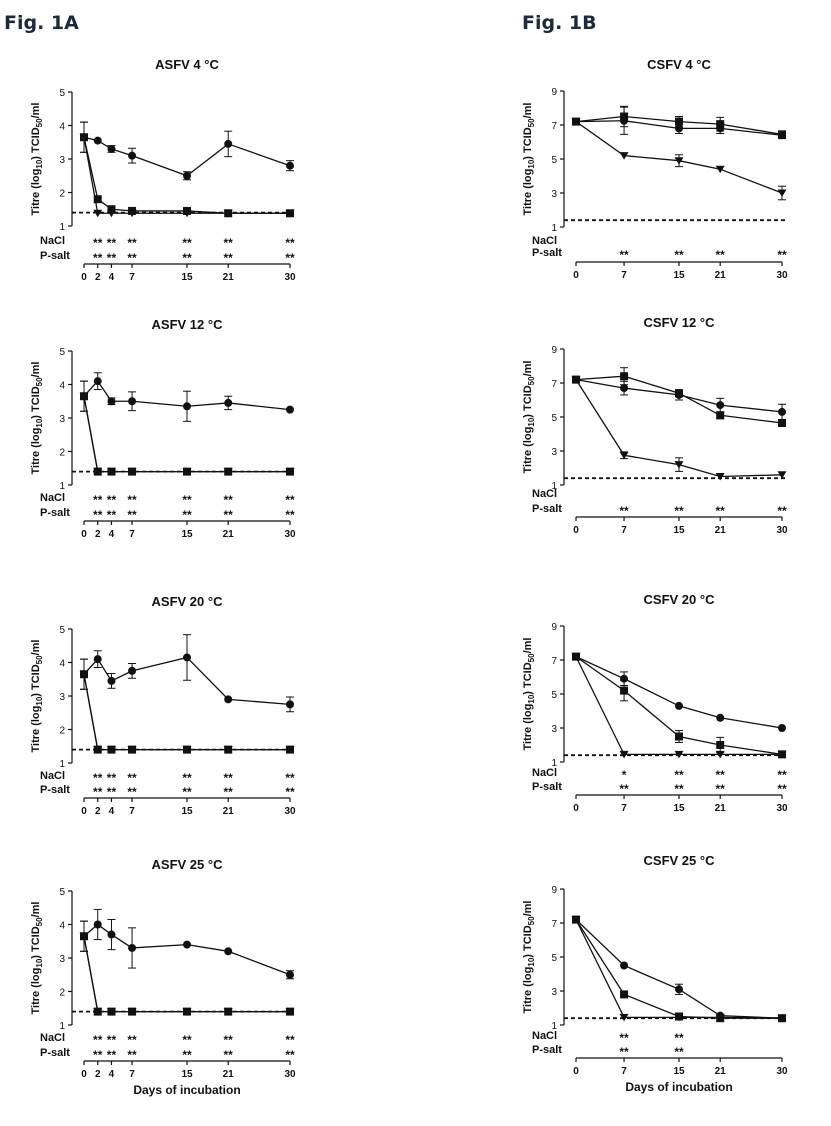 The height and width of the screenshot is (1126, 831). I want to click on series-line-square, so click(678, 969).